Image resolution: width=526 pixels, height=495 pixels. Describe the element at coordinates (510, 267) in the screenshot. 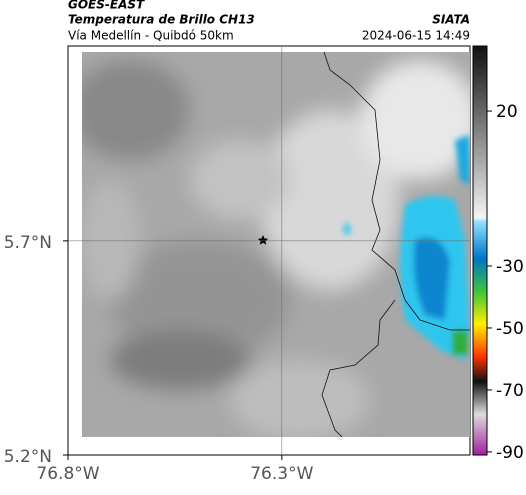

I see `colorbar-tick-label: -30` at that location.